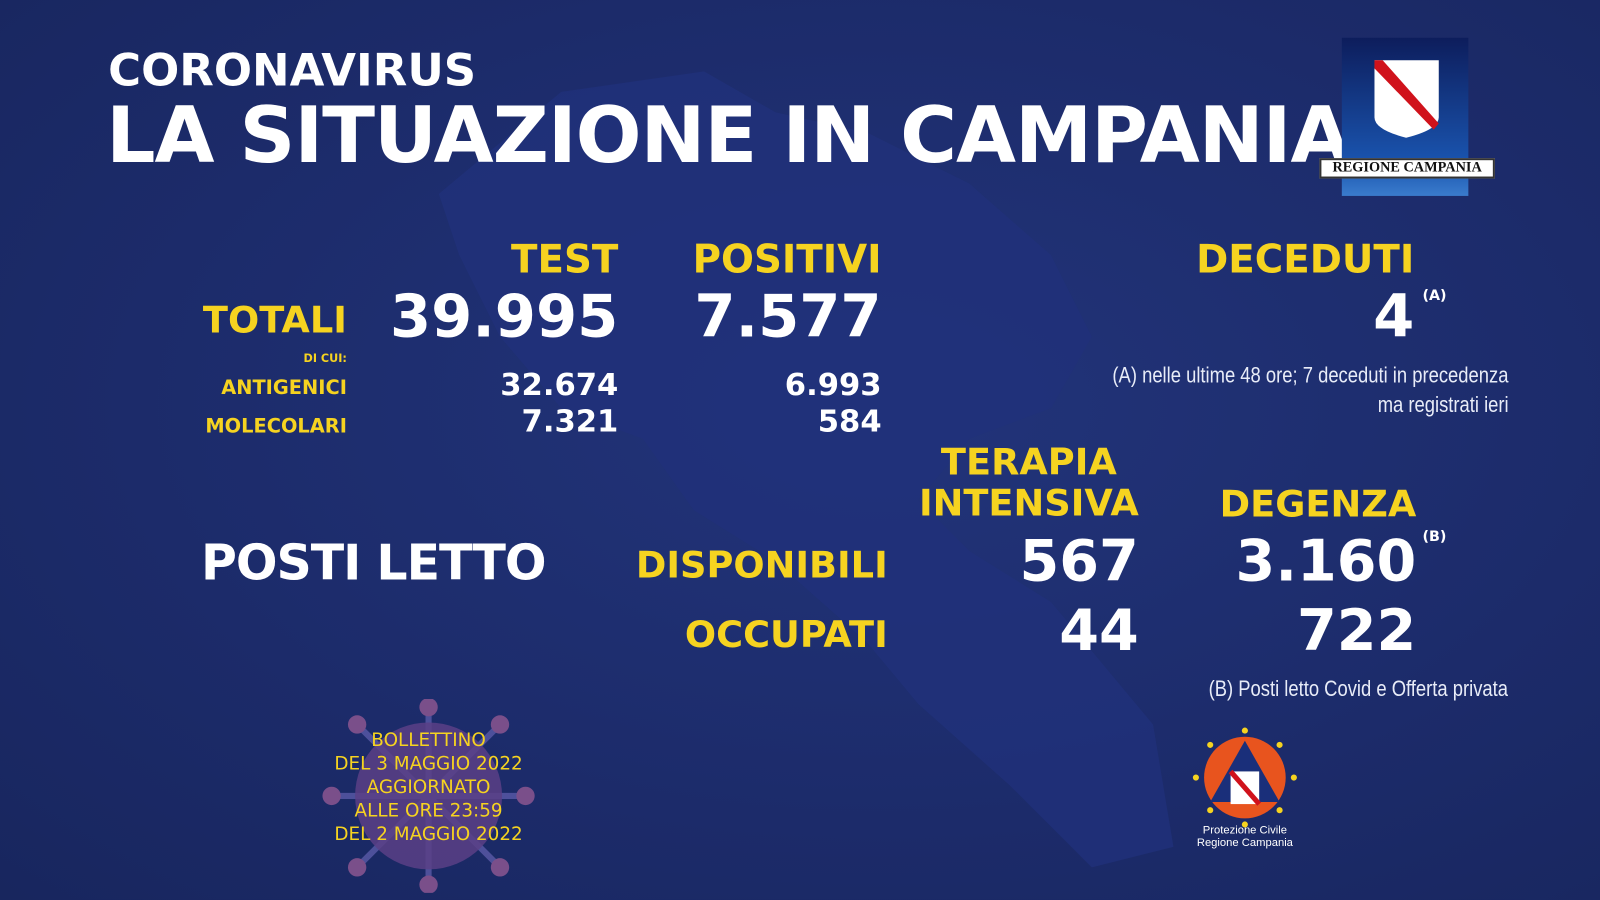  Describe the element at coordinates (428, 810) in the screenshot. I see `bollettino-line4: ALLE ORE 23:59` at that location.